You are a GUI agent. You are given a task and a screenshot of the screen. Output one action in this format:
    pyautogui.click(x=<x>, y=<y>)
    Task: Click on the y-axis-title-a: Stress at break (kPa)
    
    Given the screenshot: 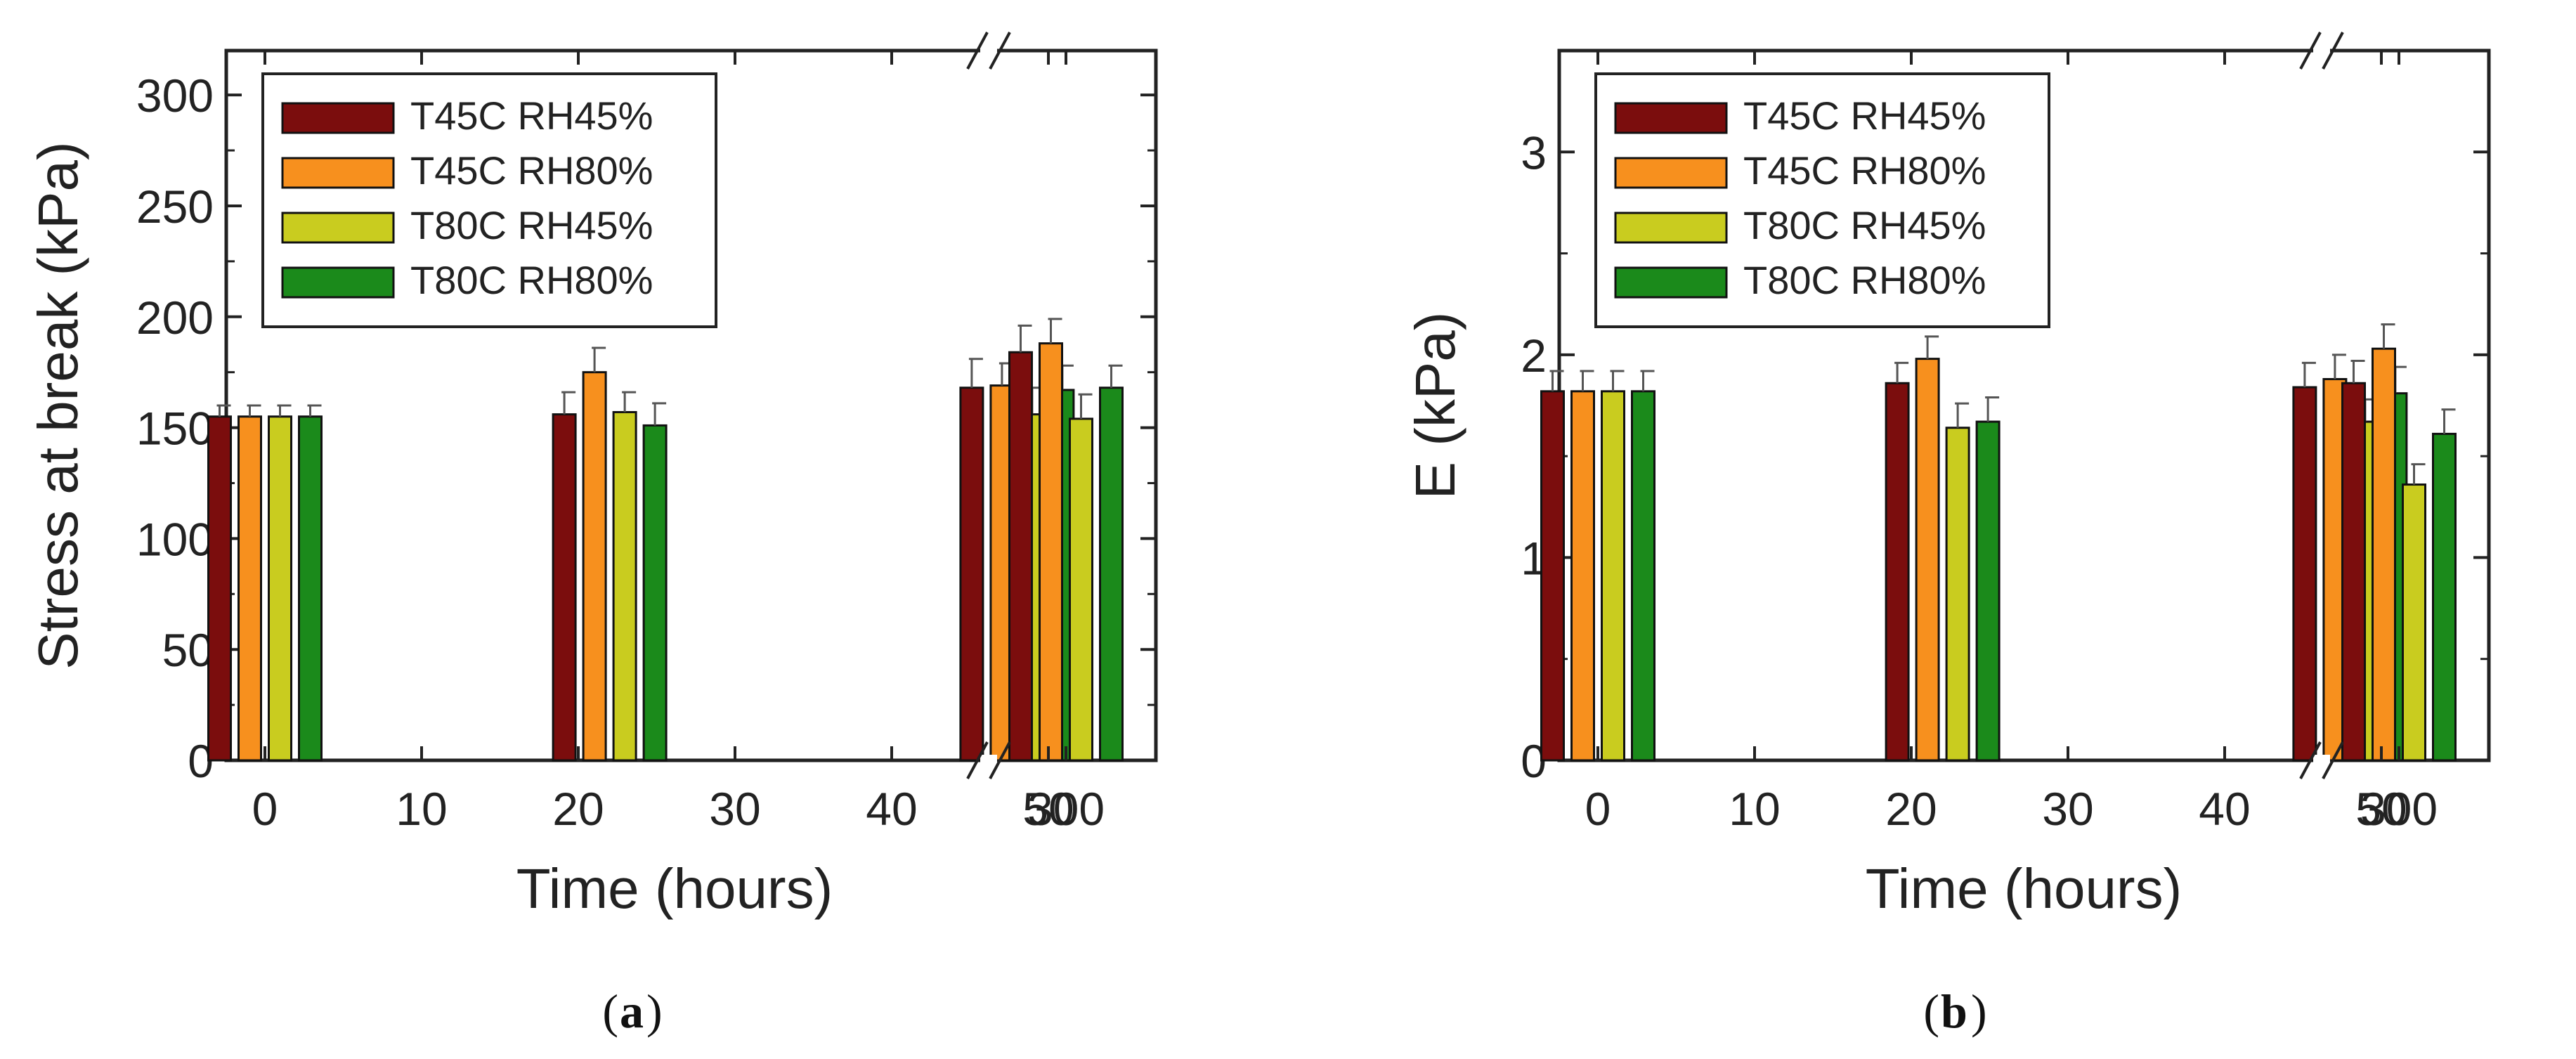 What is the action you would take?
    pyautogui.click(x=58, y=405)
    